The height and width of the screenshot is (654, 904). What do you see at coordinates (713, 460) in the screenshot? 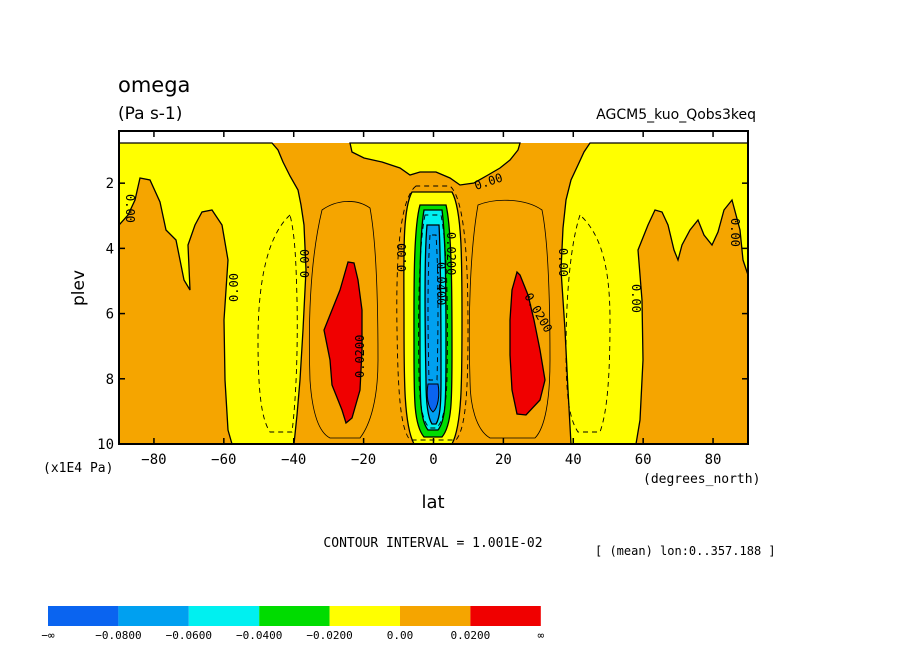
I see `x-tick-label: 80` at bounding box center [713, 460].